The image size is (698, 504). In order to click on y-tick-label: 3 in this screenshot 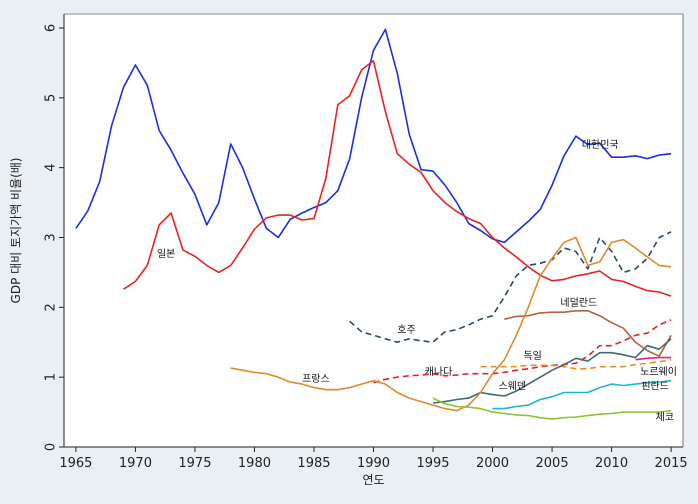, I will do `click(51, 237)`.